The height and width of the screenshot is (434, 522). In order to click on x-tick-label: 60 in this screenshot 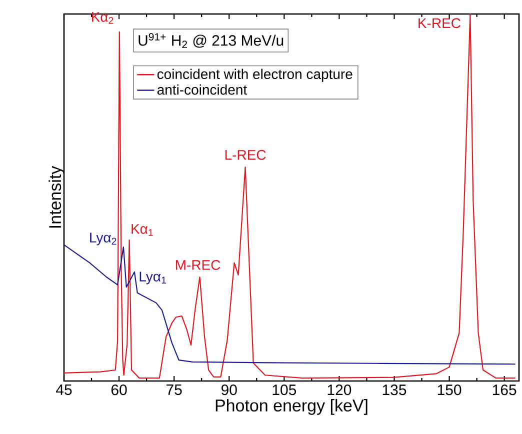, I will do `click(119, 390)`.